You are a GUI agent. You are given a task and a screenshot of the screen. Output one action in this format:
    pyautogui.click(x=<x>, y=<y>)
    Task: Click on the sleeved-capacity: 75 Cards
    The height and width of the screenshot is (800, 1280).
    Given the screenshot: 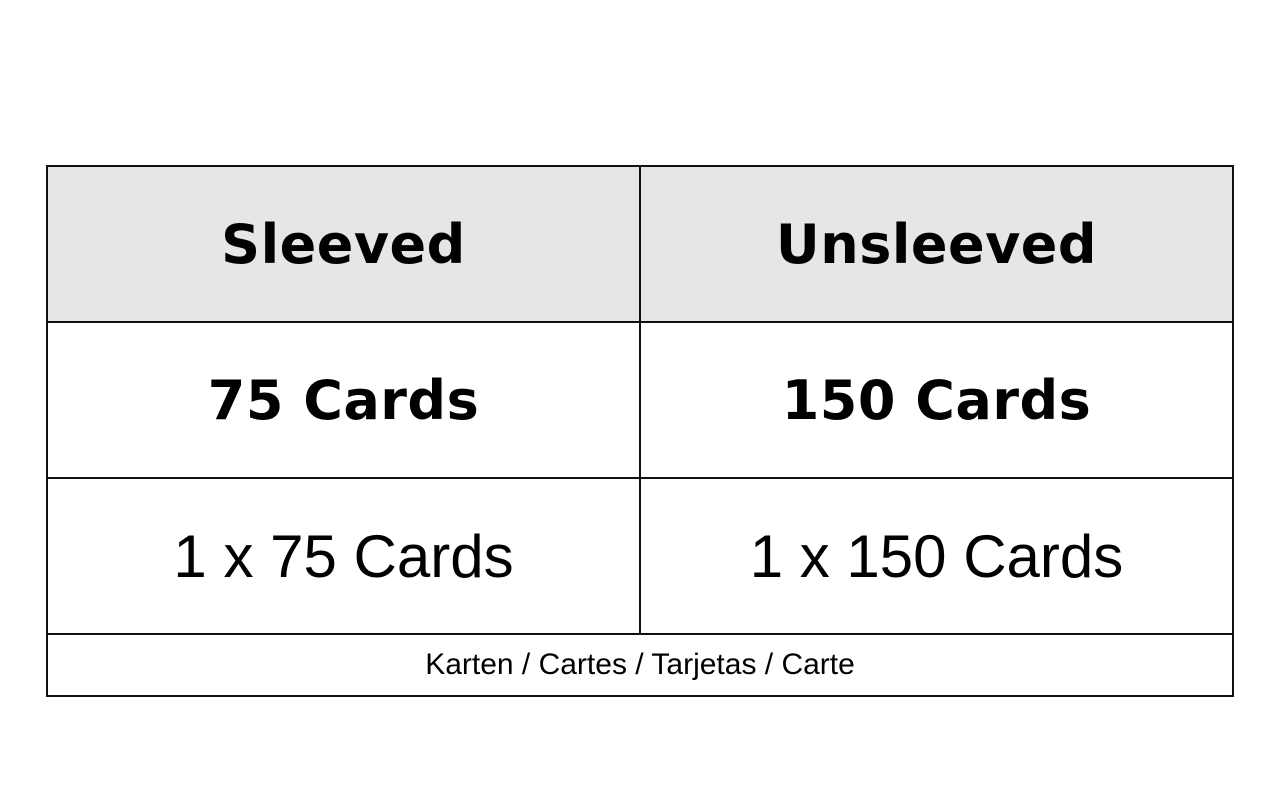 What is the action you would take?
    pyautogui.click(x=343, y=400)
    